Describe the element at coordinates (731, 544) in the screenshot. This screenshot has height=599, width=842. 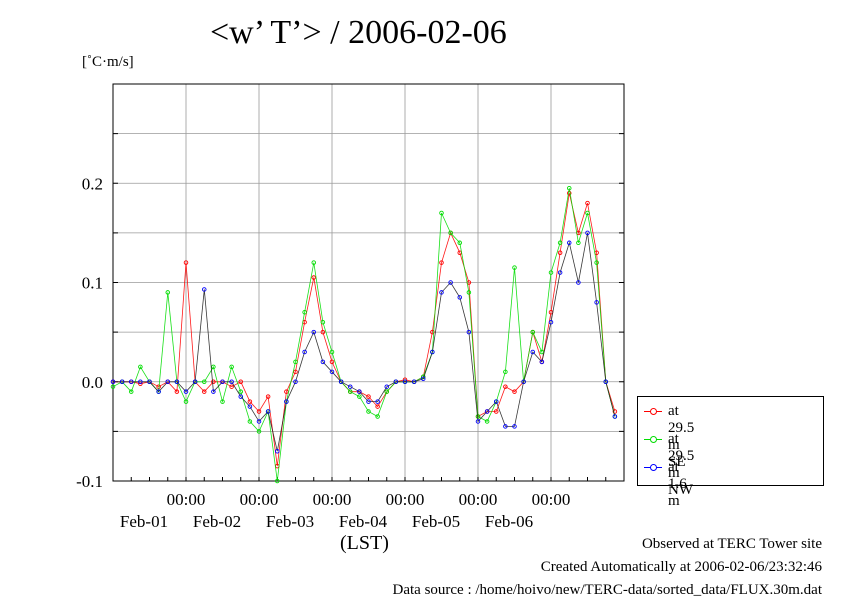
I see `footer-site: Observed at TERC Tower site` at that location.